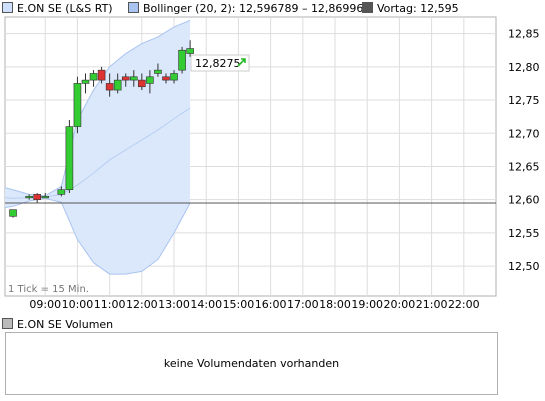  I want to click on up-arrow-icon, so click(241, 62).